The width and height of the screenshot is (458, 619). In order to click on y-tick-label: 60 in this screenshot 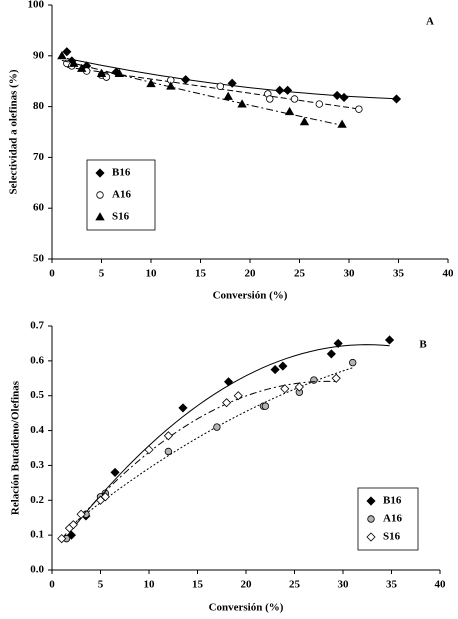, I will do `click(39, 208)`.